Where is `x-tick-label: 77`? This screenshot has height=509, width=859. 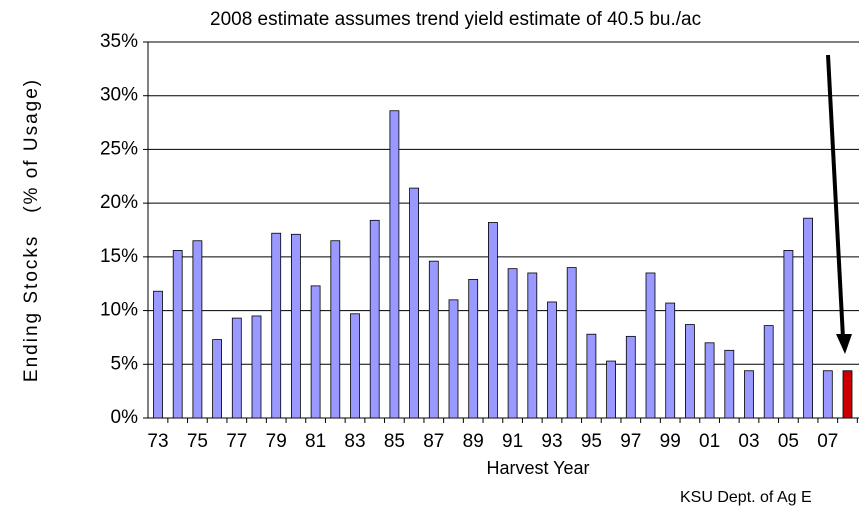 x-tick-label: 77 is located at coordinates (236, 441).